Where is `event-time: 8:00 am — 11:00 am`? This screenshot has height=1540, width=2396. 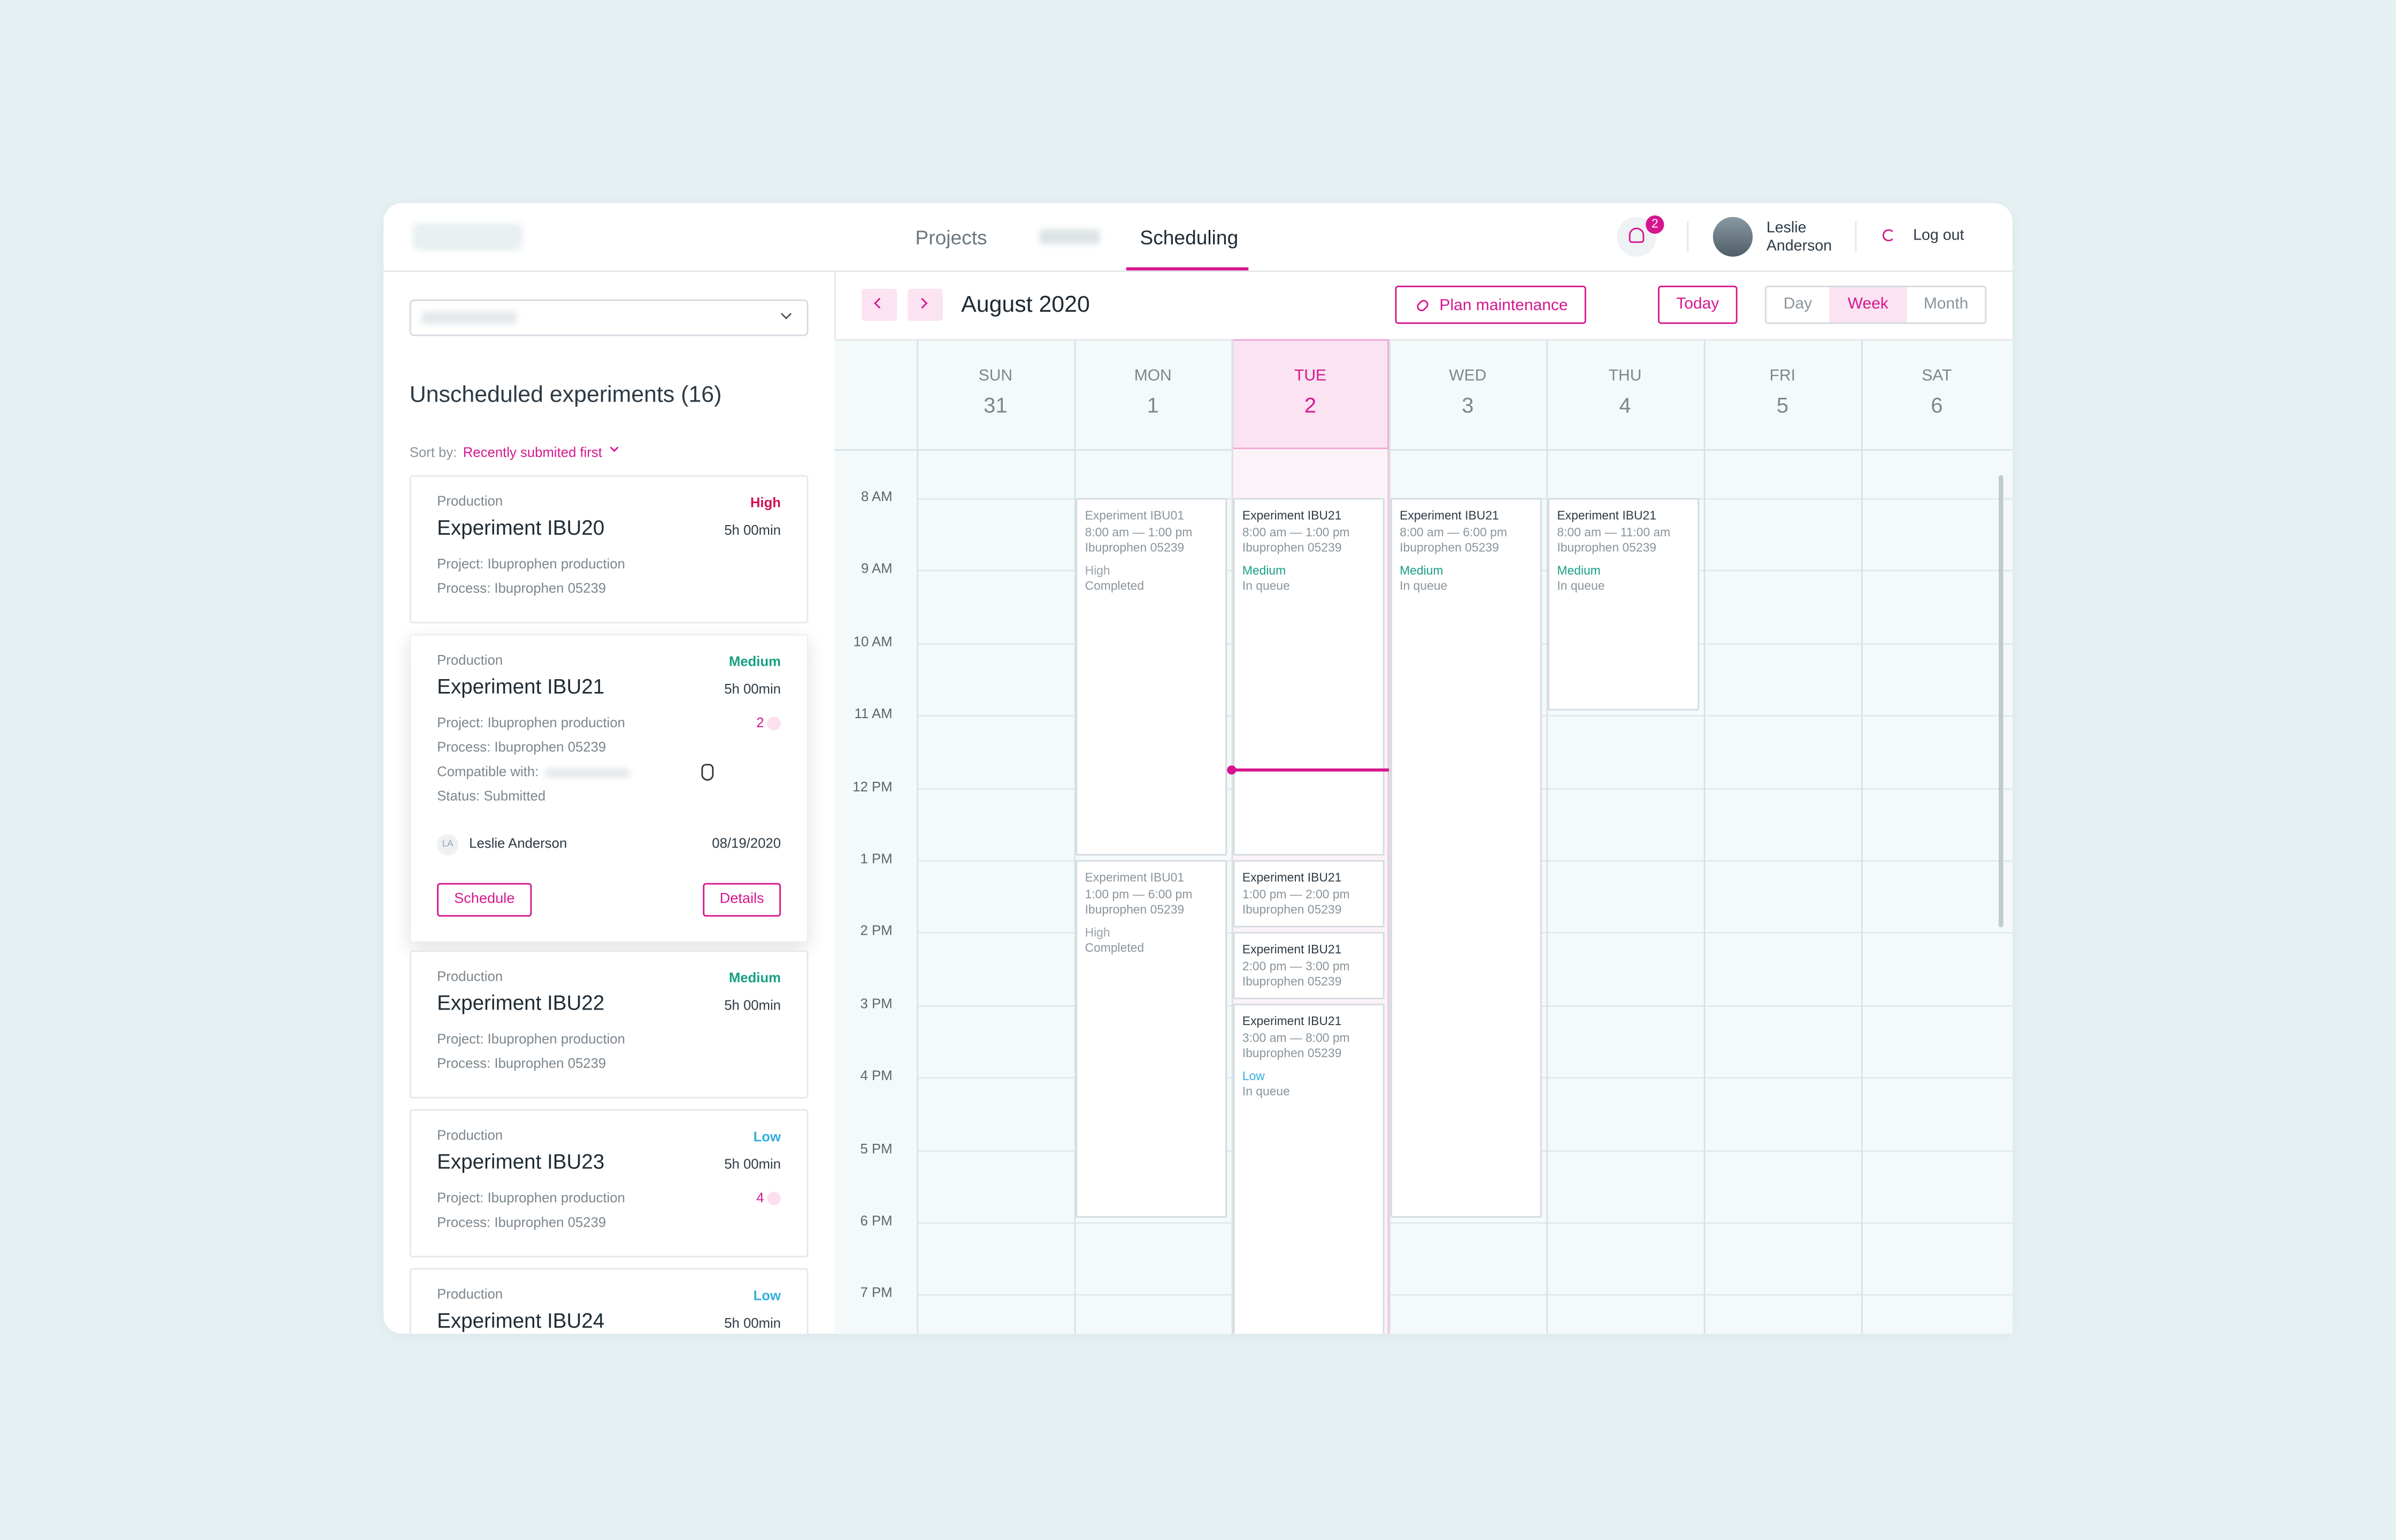 event-time: 8:00 am — 11:00 am is located at coordinates (1614, 532).